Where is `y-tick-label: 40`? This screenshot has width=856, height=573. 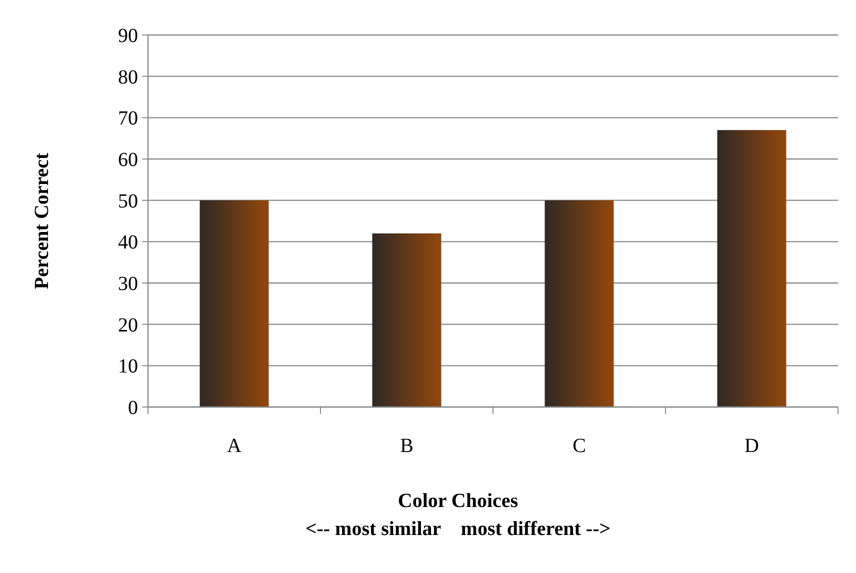
y-tick-label: 40 is located at coordinates (128, 243).